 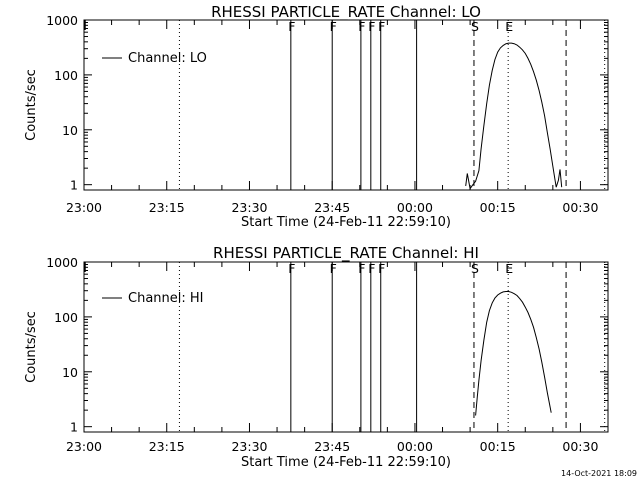 What do you see at coordinates (346, 12) in the screenshot?
I see `panel-lo-title: RHESSI PARTICLE_RATE Channel: LO` at bounding box center [346, 12].